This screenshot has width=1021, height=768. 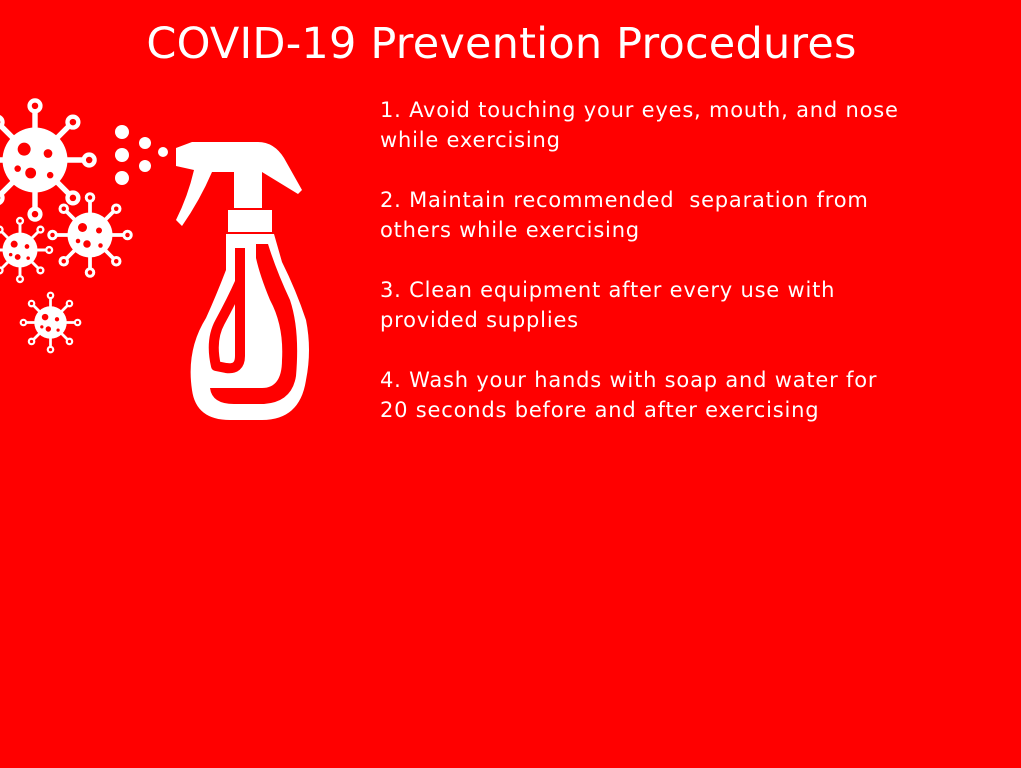 I want to click on illustration, so click(x=154, y=250).